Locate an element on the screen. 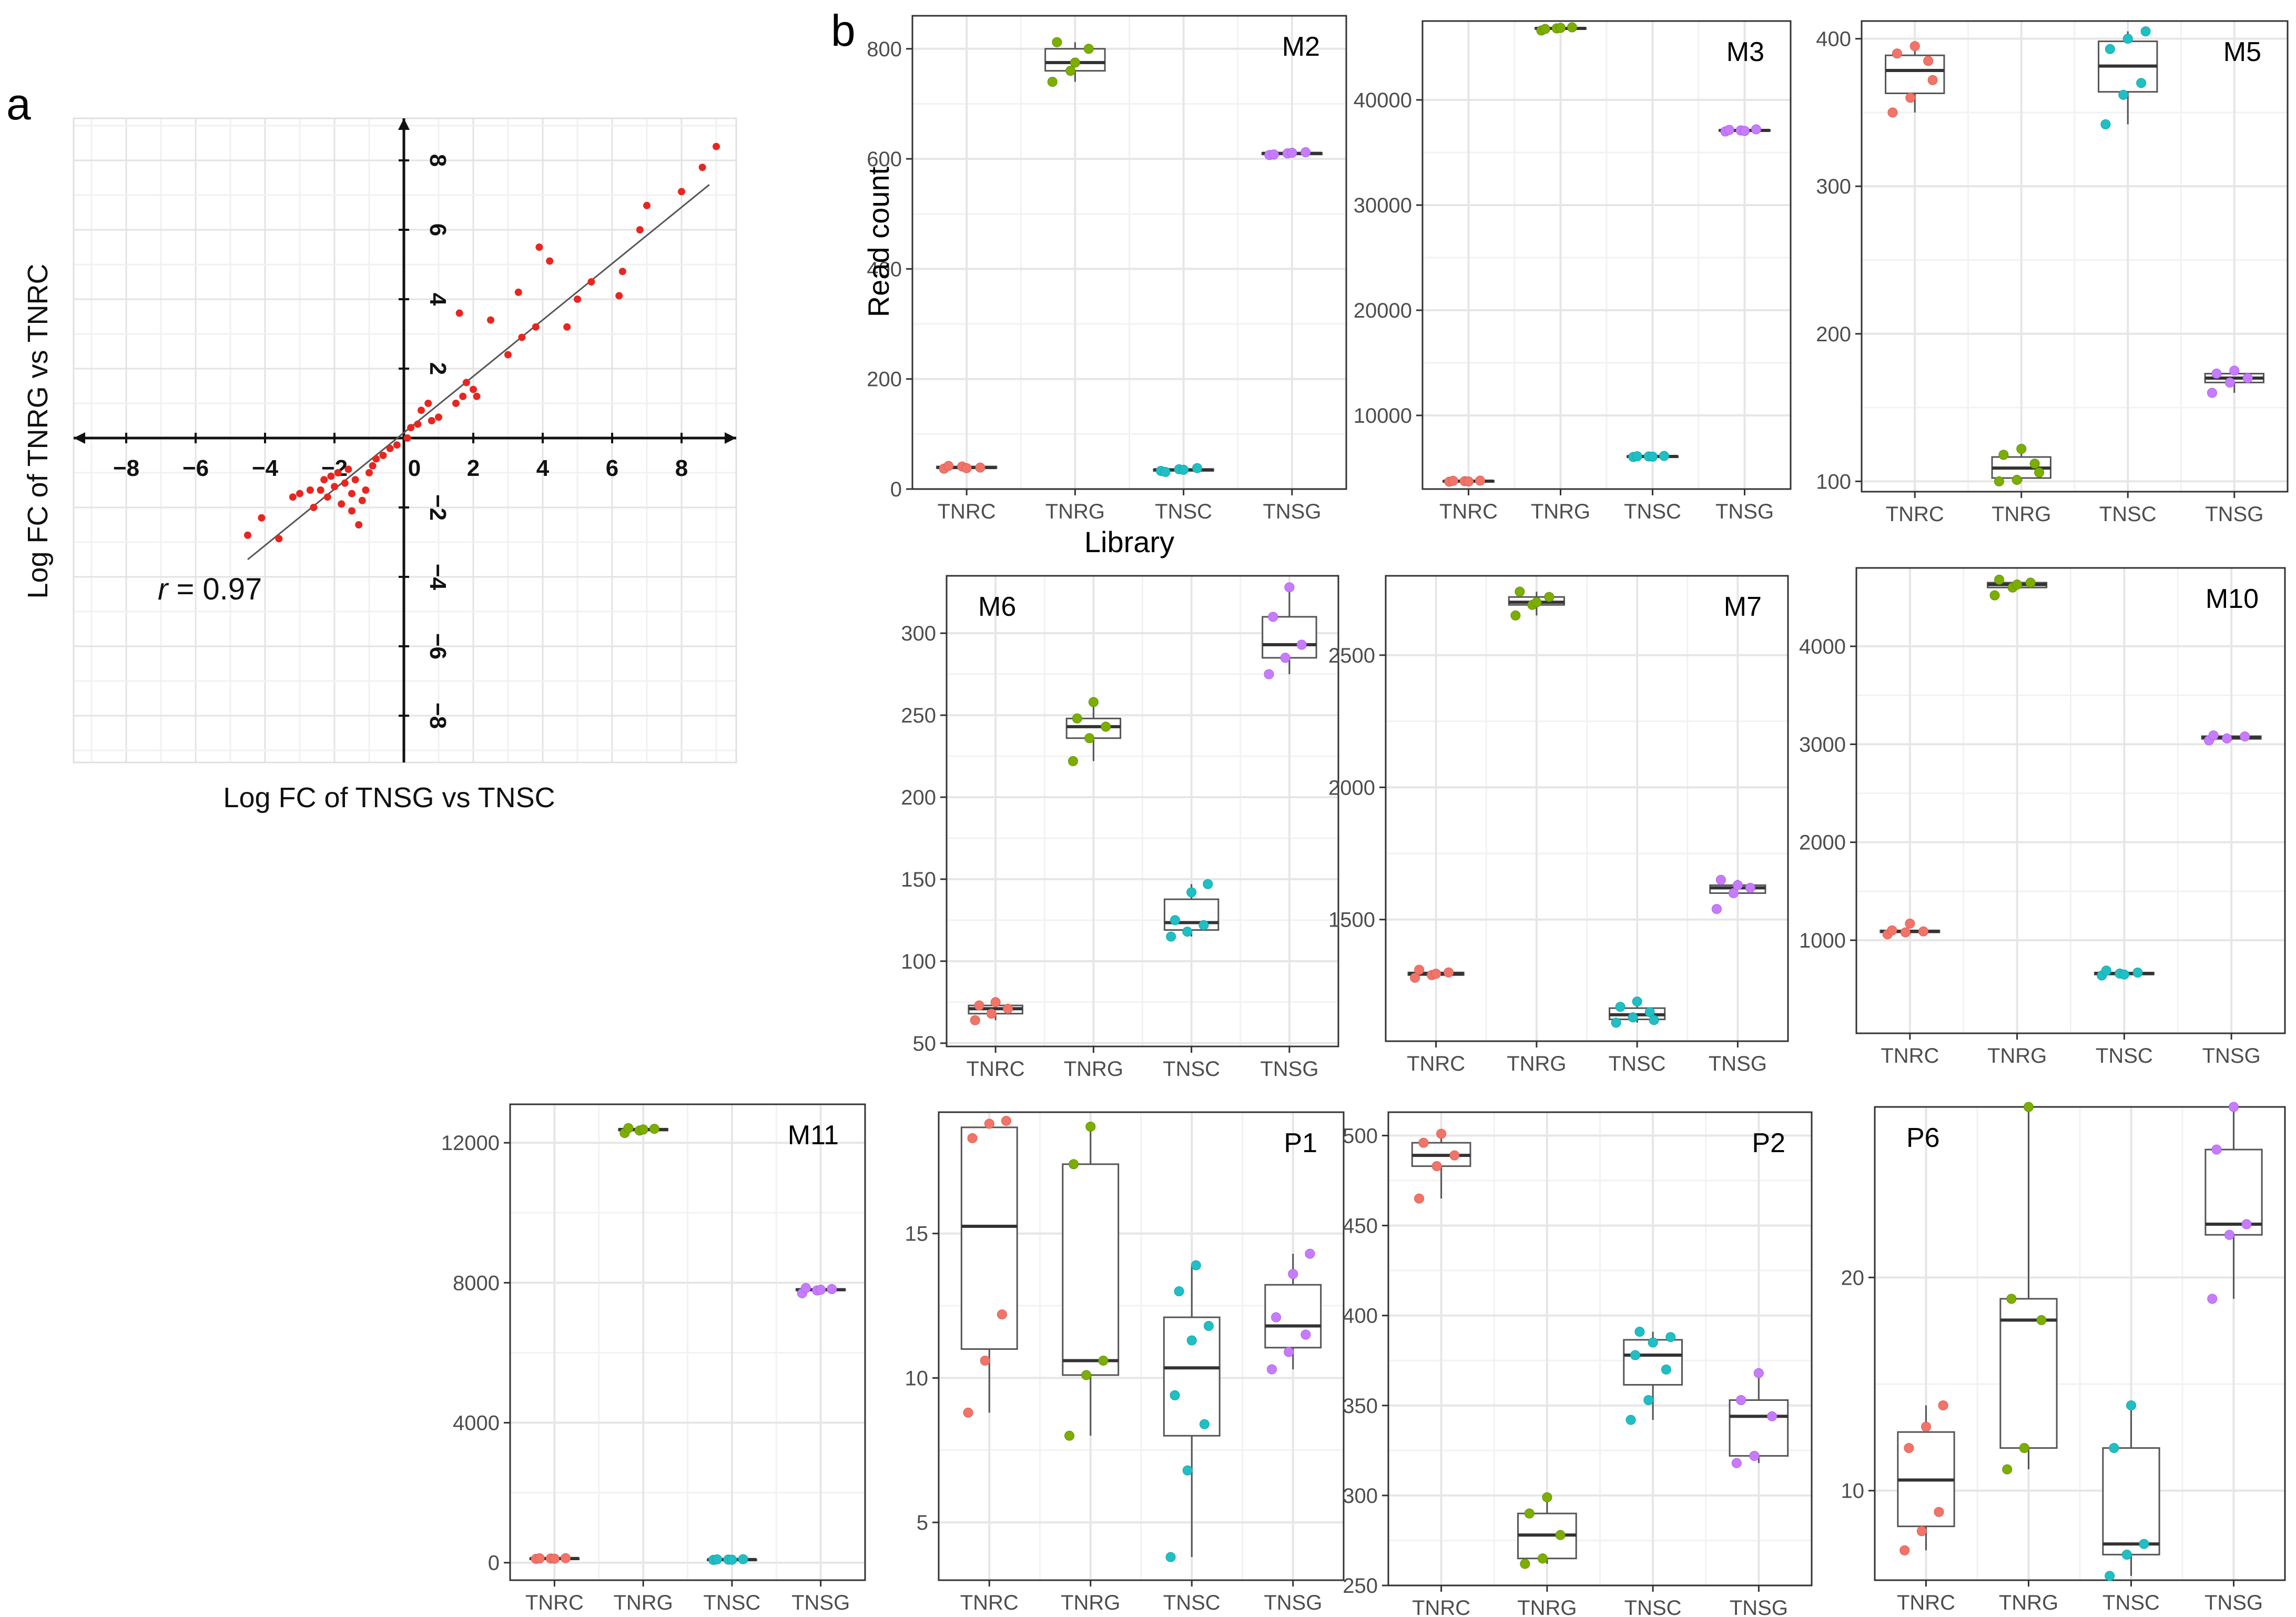 The height and width of the screenshot is (1617, 2296). x-tick-label: 6 is located at coordinates (612, 468).